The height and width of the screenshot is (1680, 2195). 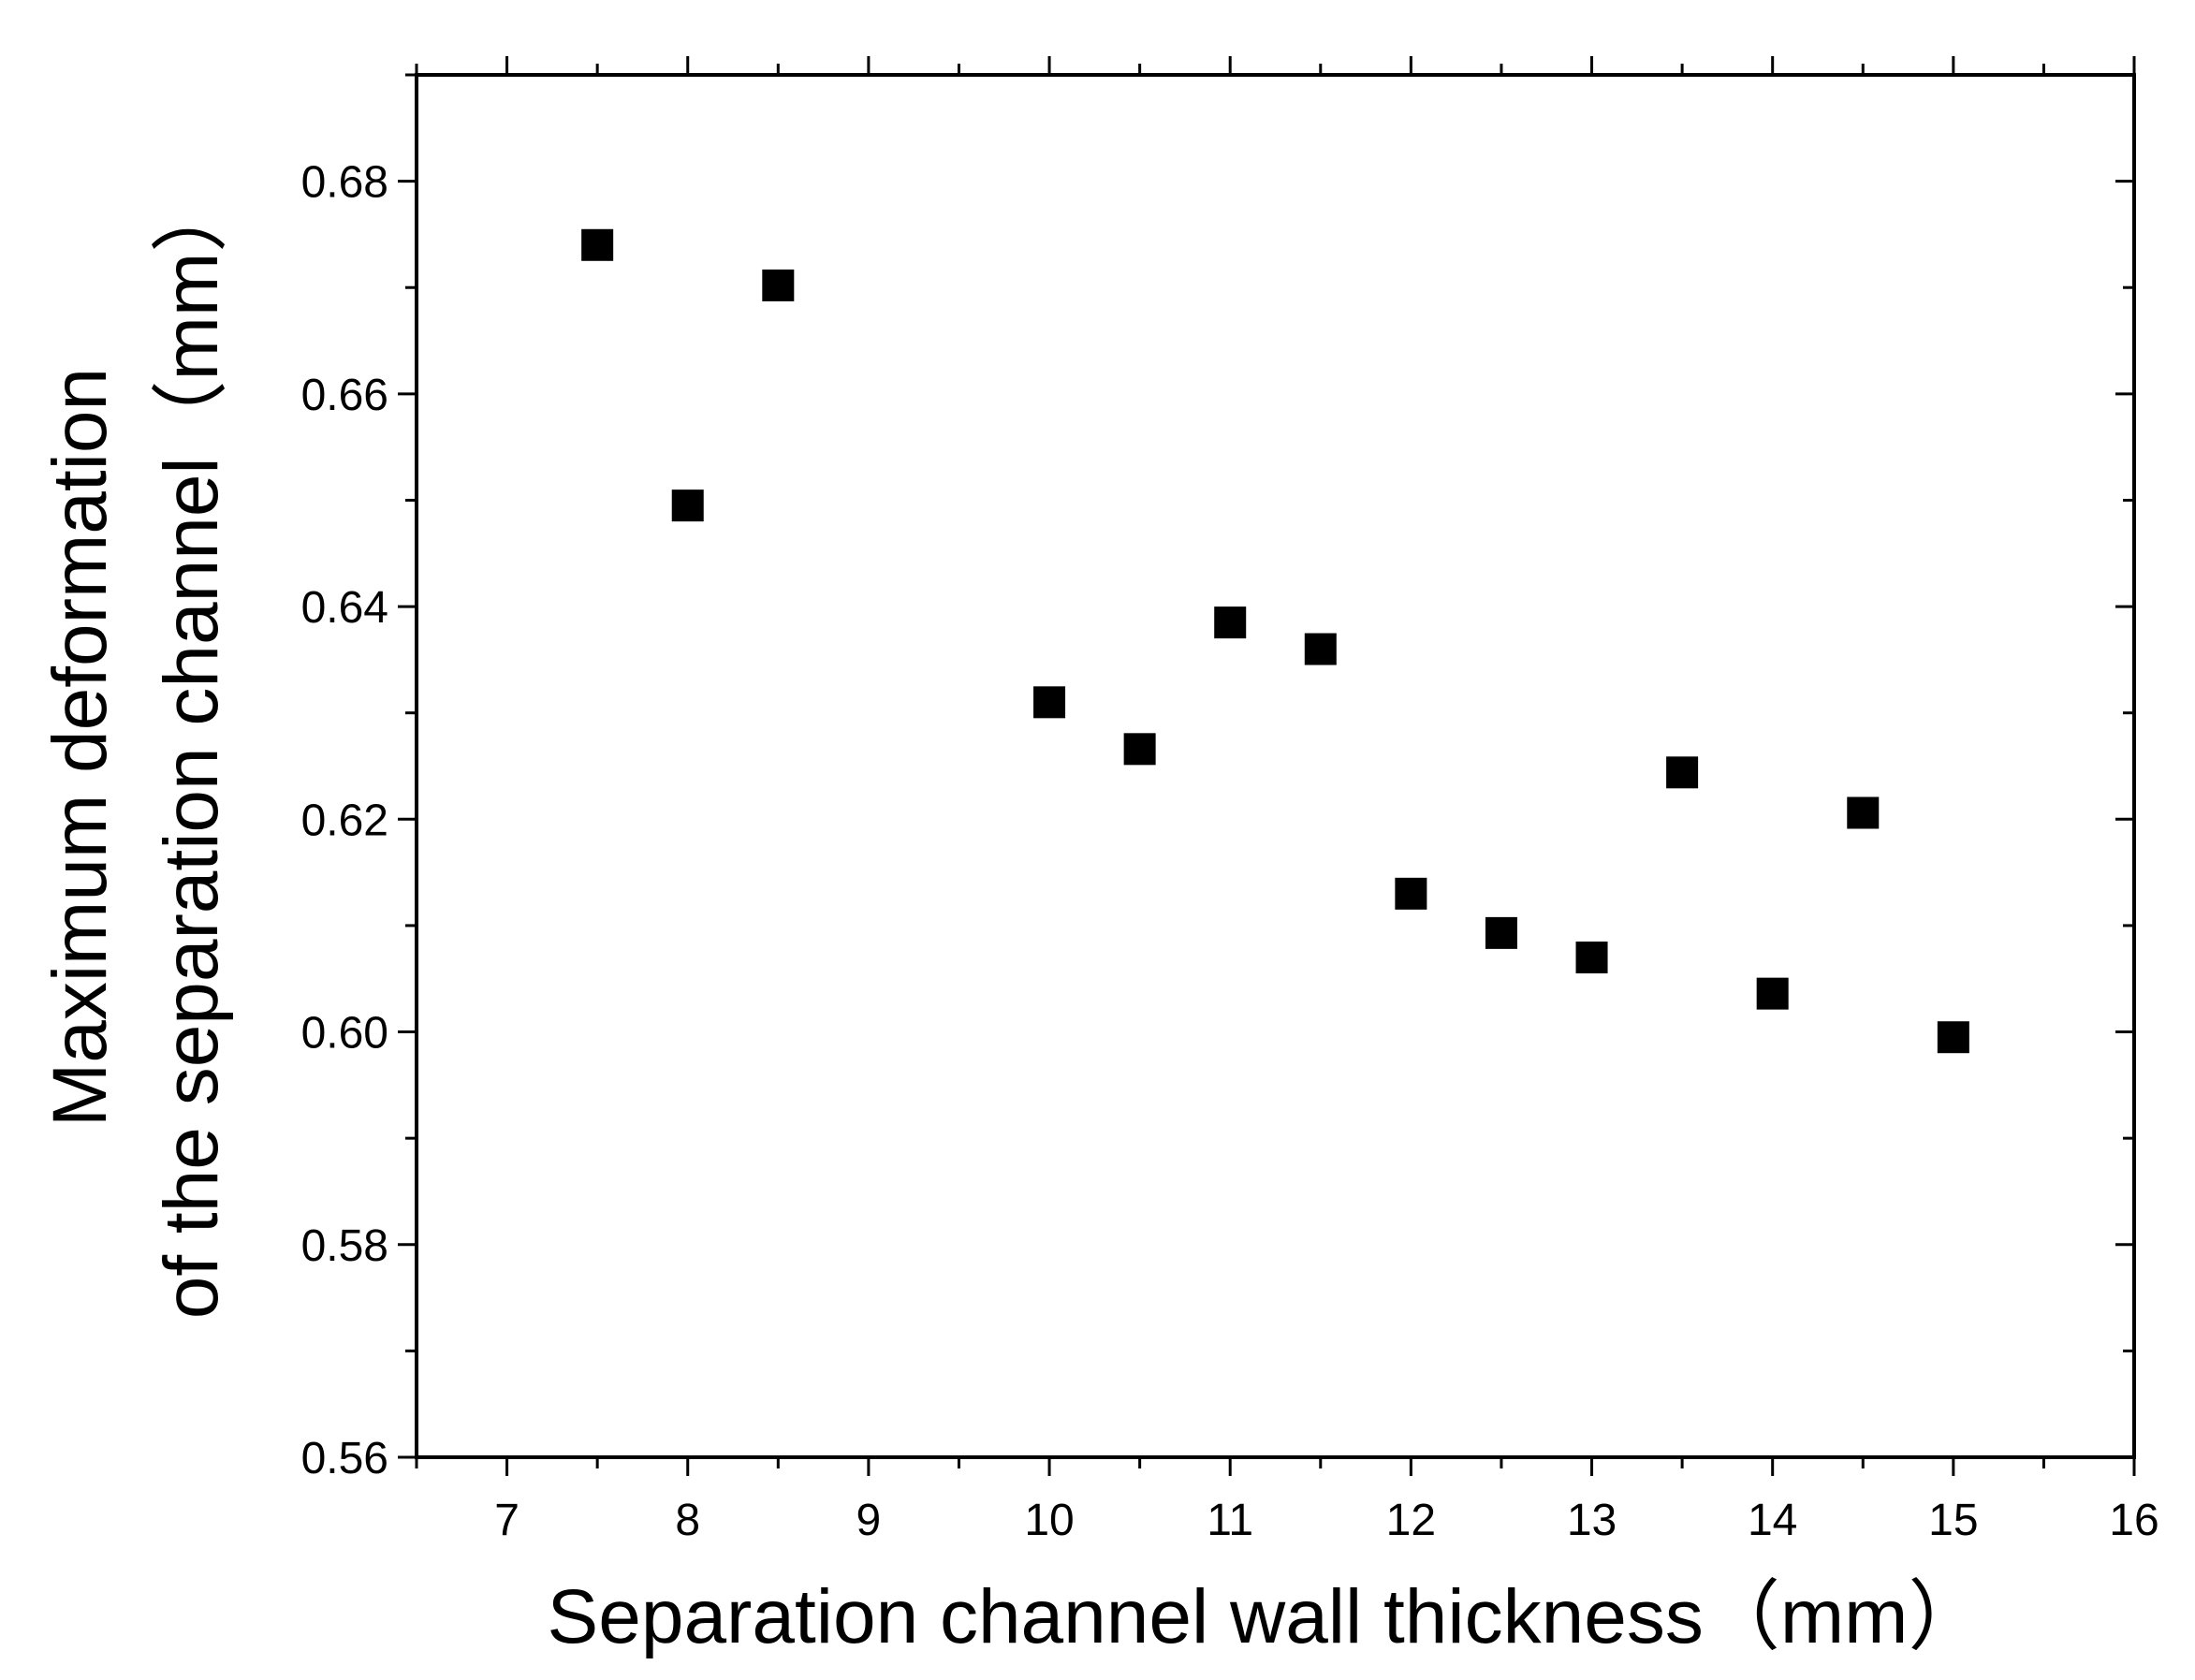 What do you see at coordinates (2133, 1520) in the screenshot?
I see `x-tick-label: 16` at bounding box center [2133, 1520].